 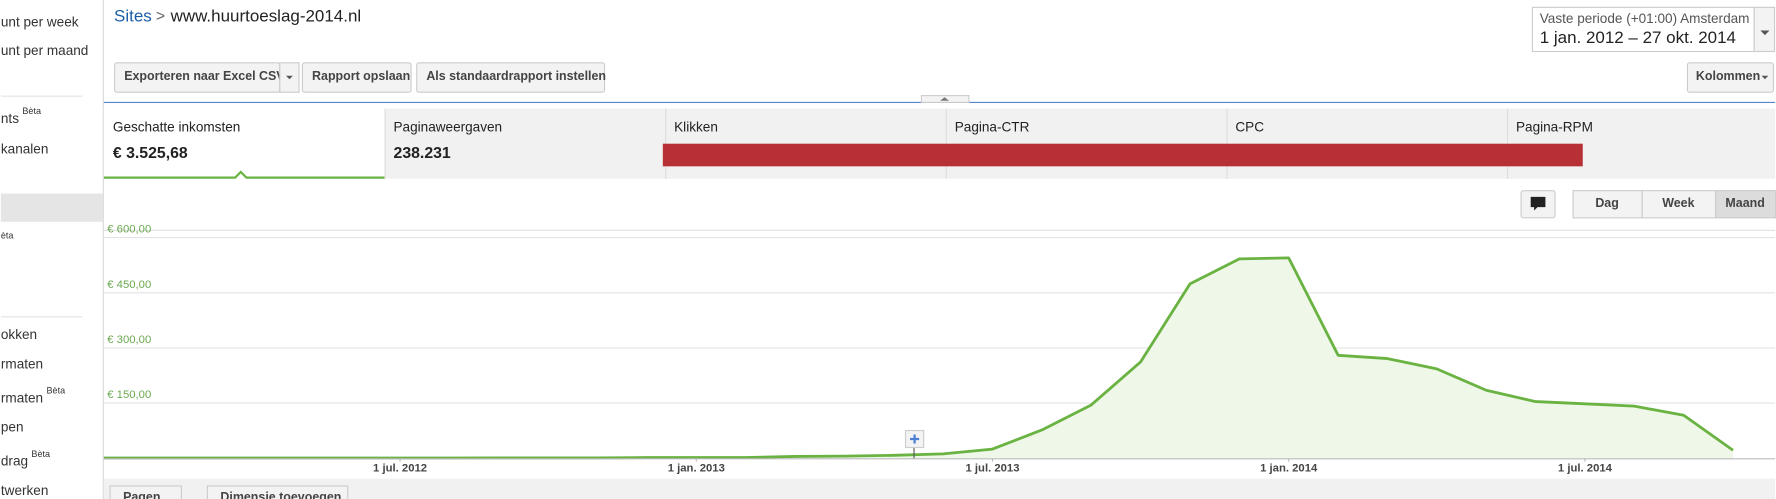 I want to click on sidebar-item: rmaten Bèta, so click(x=33, y=395).